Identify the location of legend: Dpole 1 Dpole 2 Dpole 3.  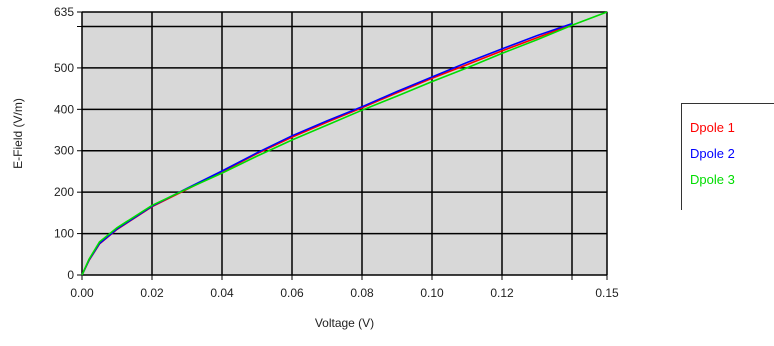
(727, 156).